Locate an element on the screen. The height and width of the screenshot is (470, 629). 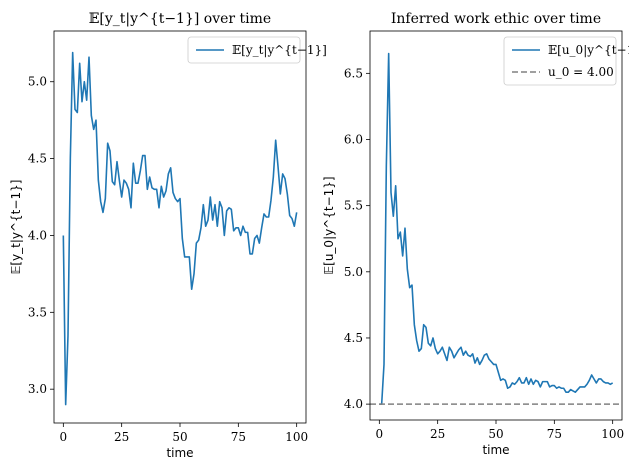
right-y-axis-label: 𝔼[u_0|y^{t−1}] is located at coordinates (329, 225).